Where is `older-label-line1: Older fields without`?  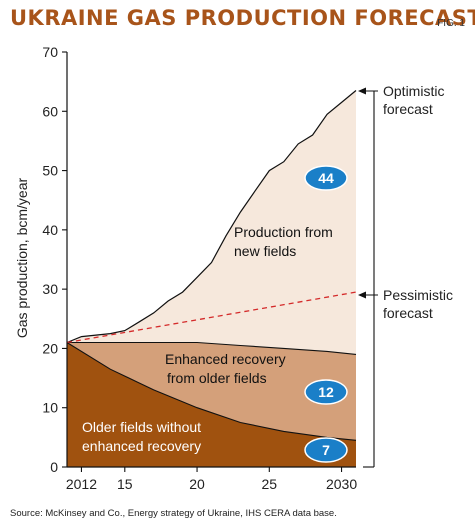 older-label-line1: Older fields without is located at coordinates (141, 427).